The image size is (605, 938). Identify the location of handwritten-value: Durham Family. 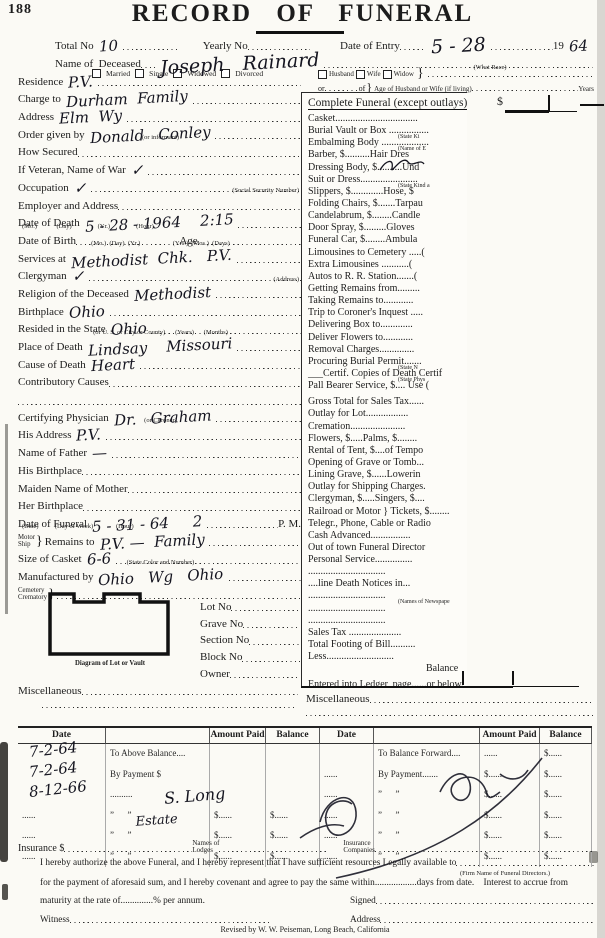
(127, 99).